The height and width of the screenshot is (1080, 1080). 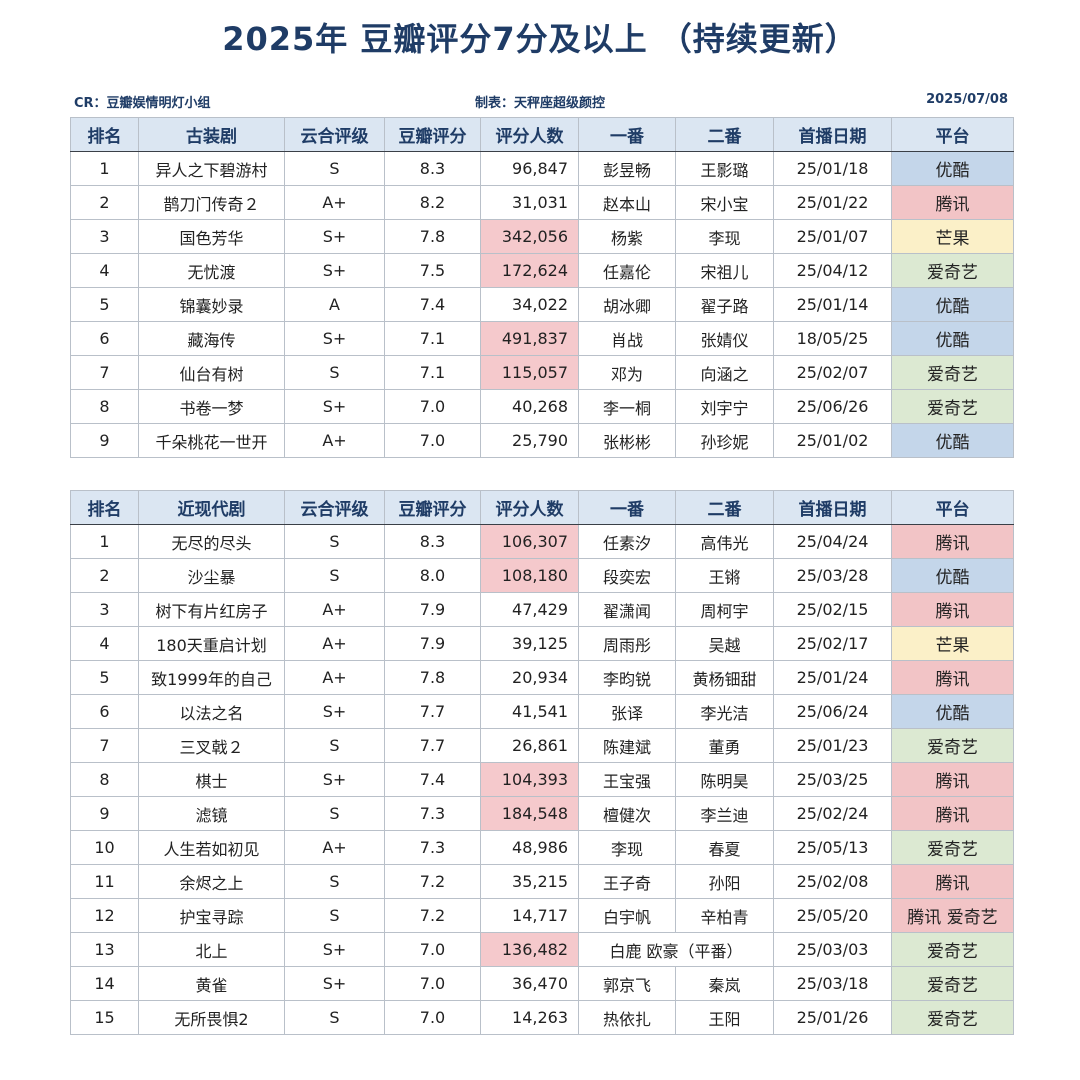 I want to click on grade-header: 云合评级, so click(x=334, y=507).